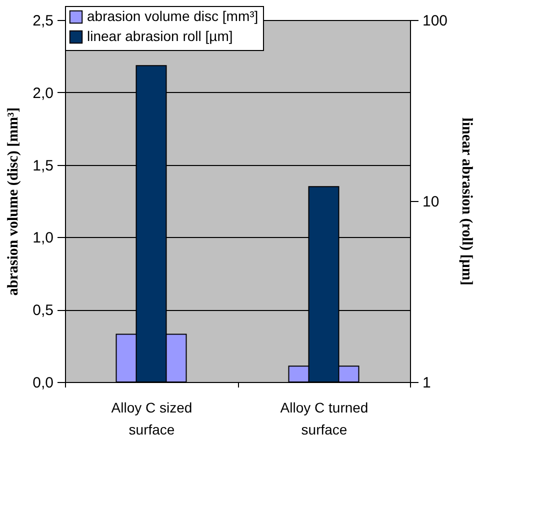 Image resolution: width=551 pixels, height=518 pixels. What do you see at coordinates (466, 202) in the screenshot?
I see `y2-axis-title: linear abrasion (roll) [µm]` at bounding box center [466, 202].